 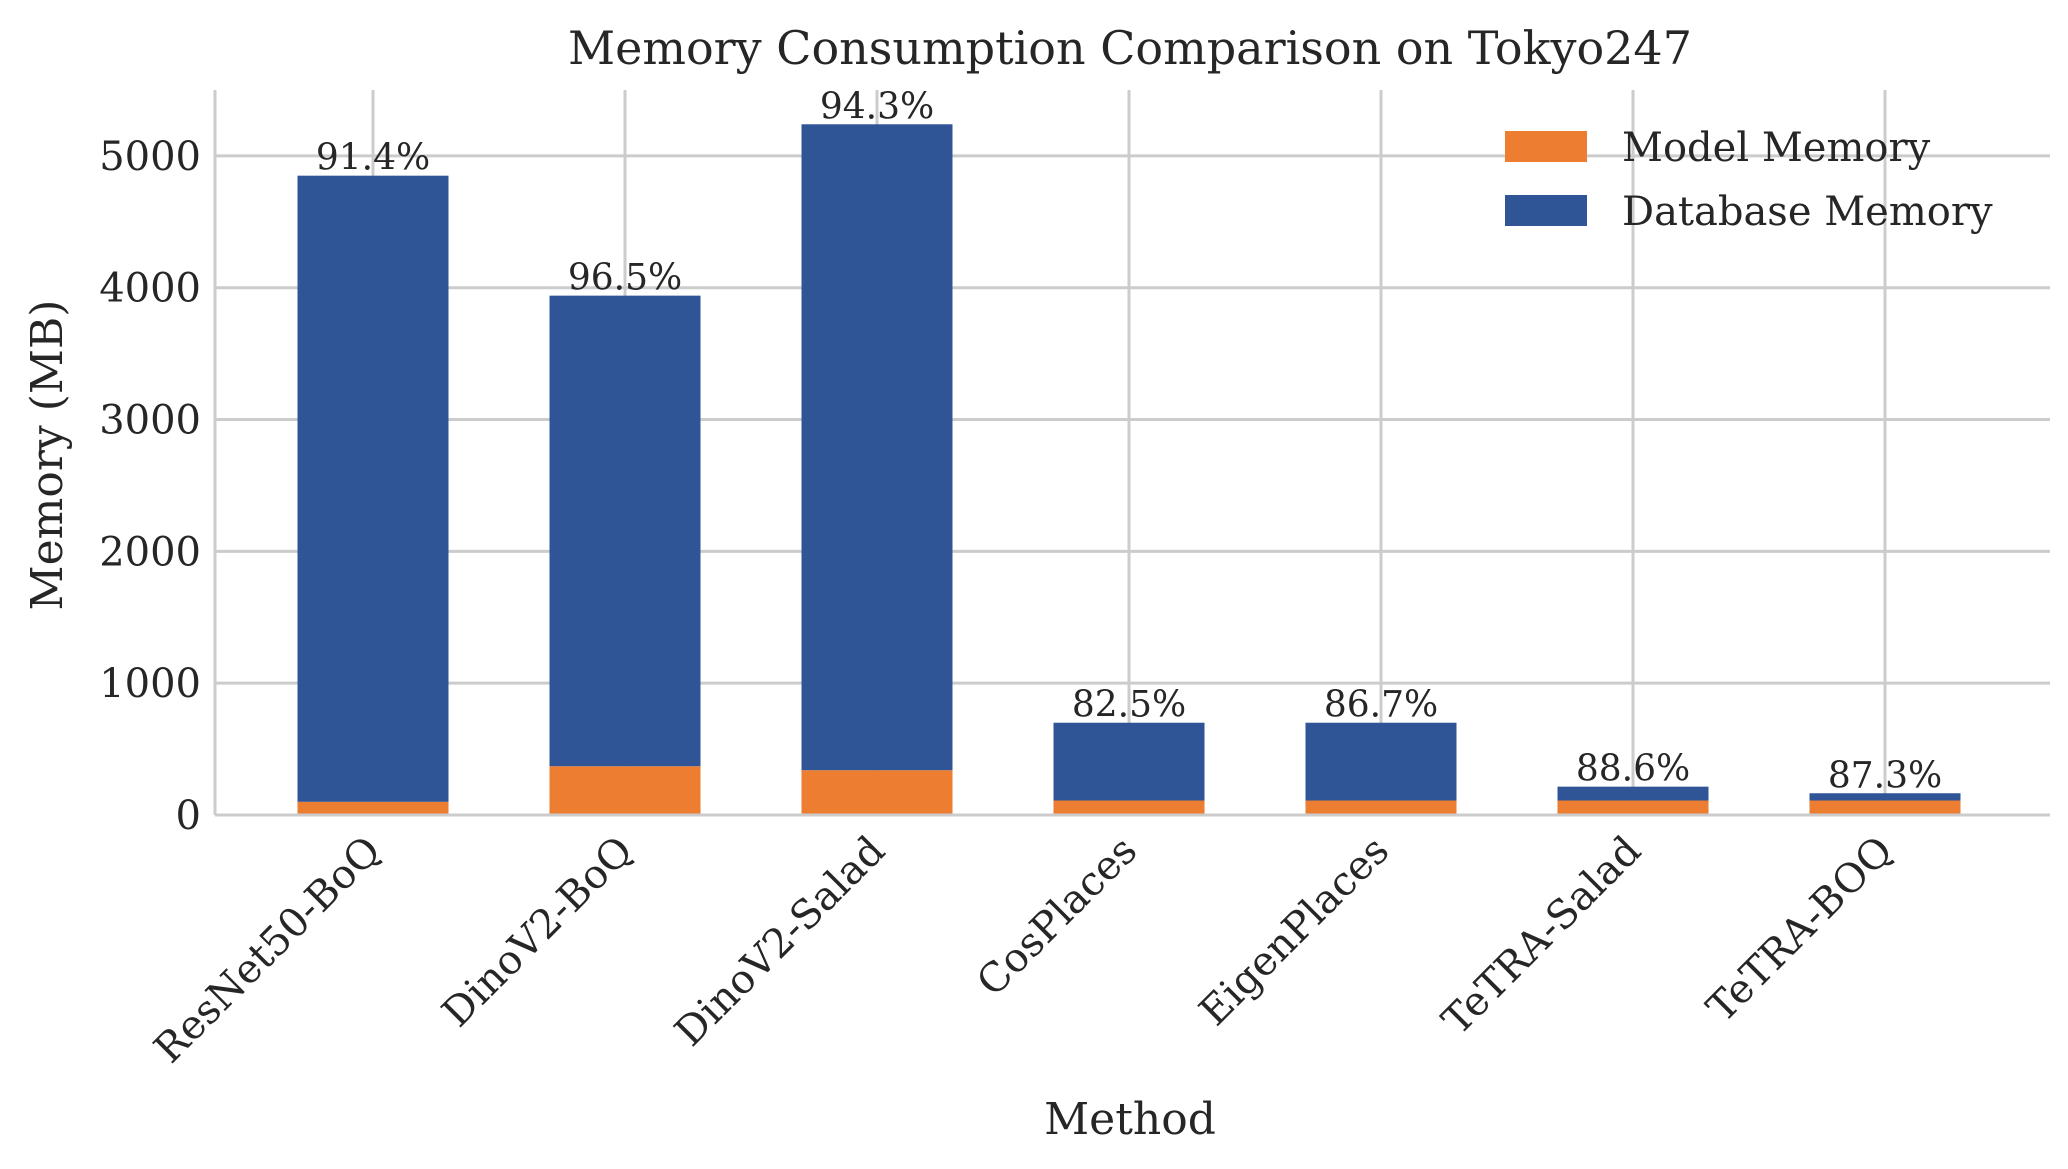 What do you see at coordinates (1542, 936) in the screenshot?
I see `x-tick-label: TeTRA-Salad` at bounding box center [1542, 936].